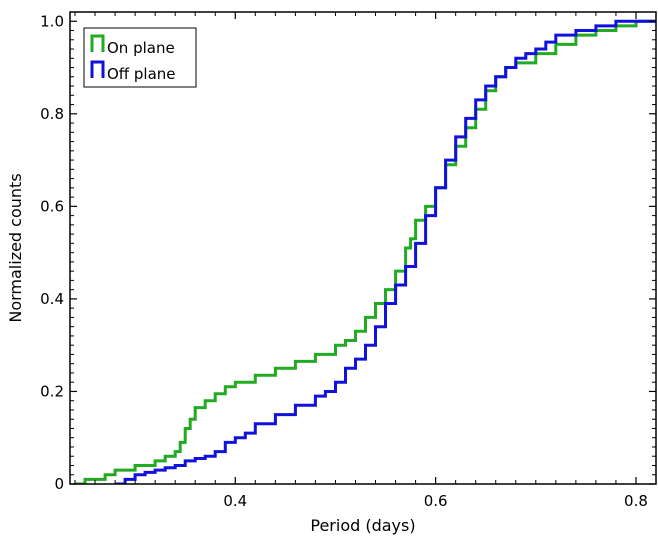  Describe the element at coordinates (97, 69) in the screenshot. I see `legend-symbol-off-plane` at that location.